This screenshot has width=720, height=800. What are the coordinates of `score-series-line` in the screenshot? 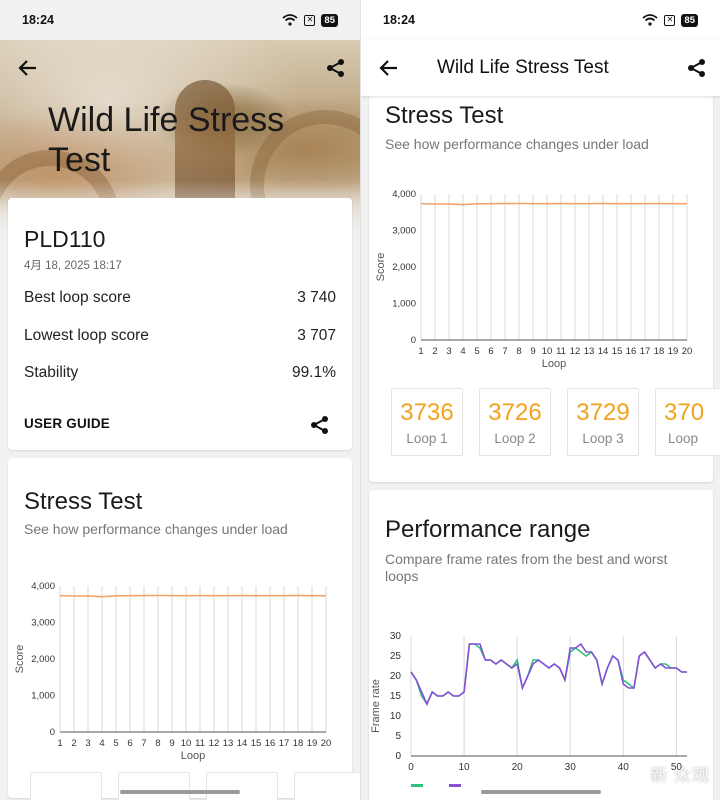 It's located at (554, 204).